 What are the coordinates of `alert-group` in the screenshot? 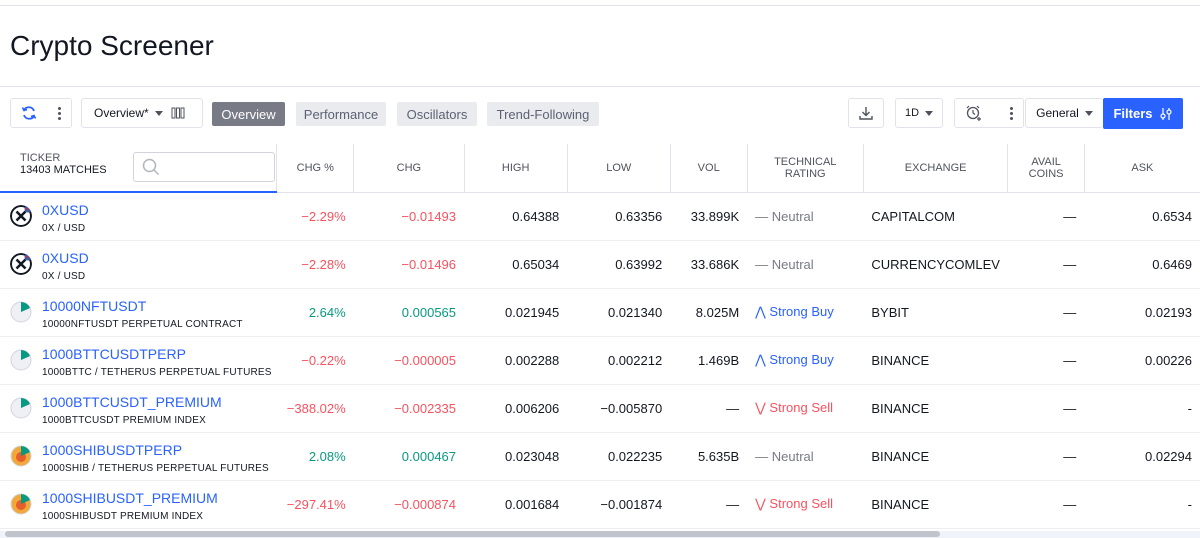 It's located at (989, 113).